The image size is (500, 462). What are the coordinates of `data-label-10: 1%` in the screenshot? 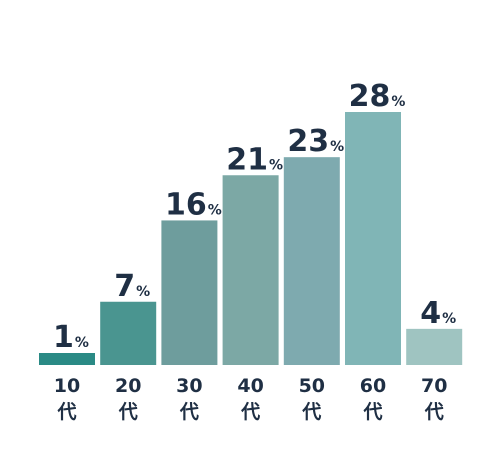 It's located at (71, 337).